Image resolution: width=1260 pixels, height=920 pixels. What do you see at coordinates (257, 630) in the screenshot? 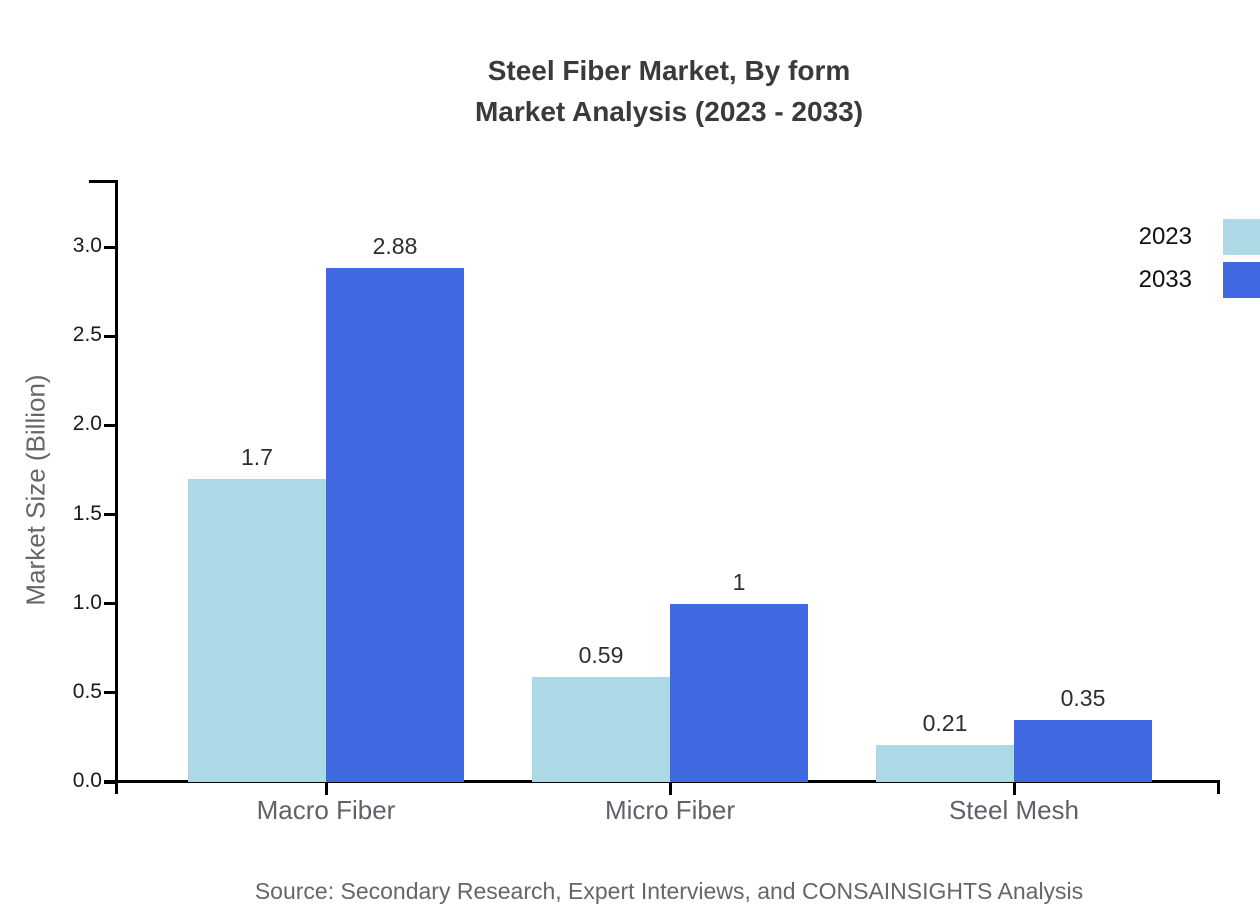
I see `bar-2023-macro-fiber` at bounding box center [257, 630].